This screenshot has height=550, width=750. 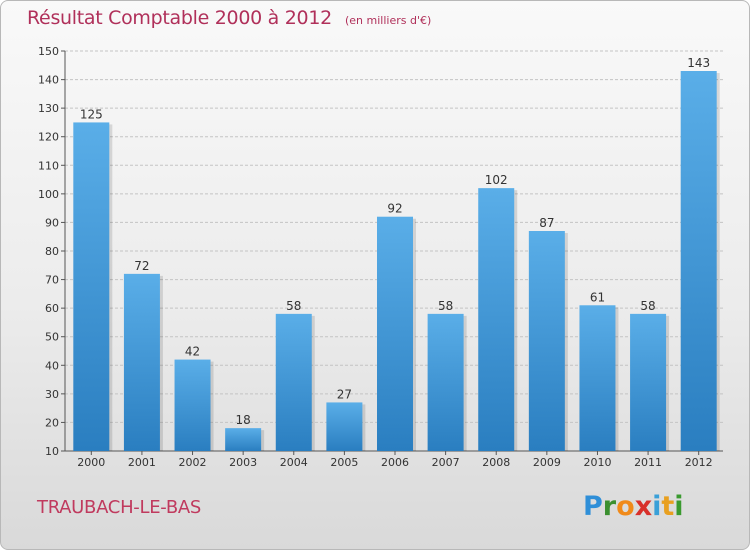 What do you see at coordinates (546, 223) in the screenshot?
I see `data-label: 87` at bounding box center [546, 223].